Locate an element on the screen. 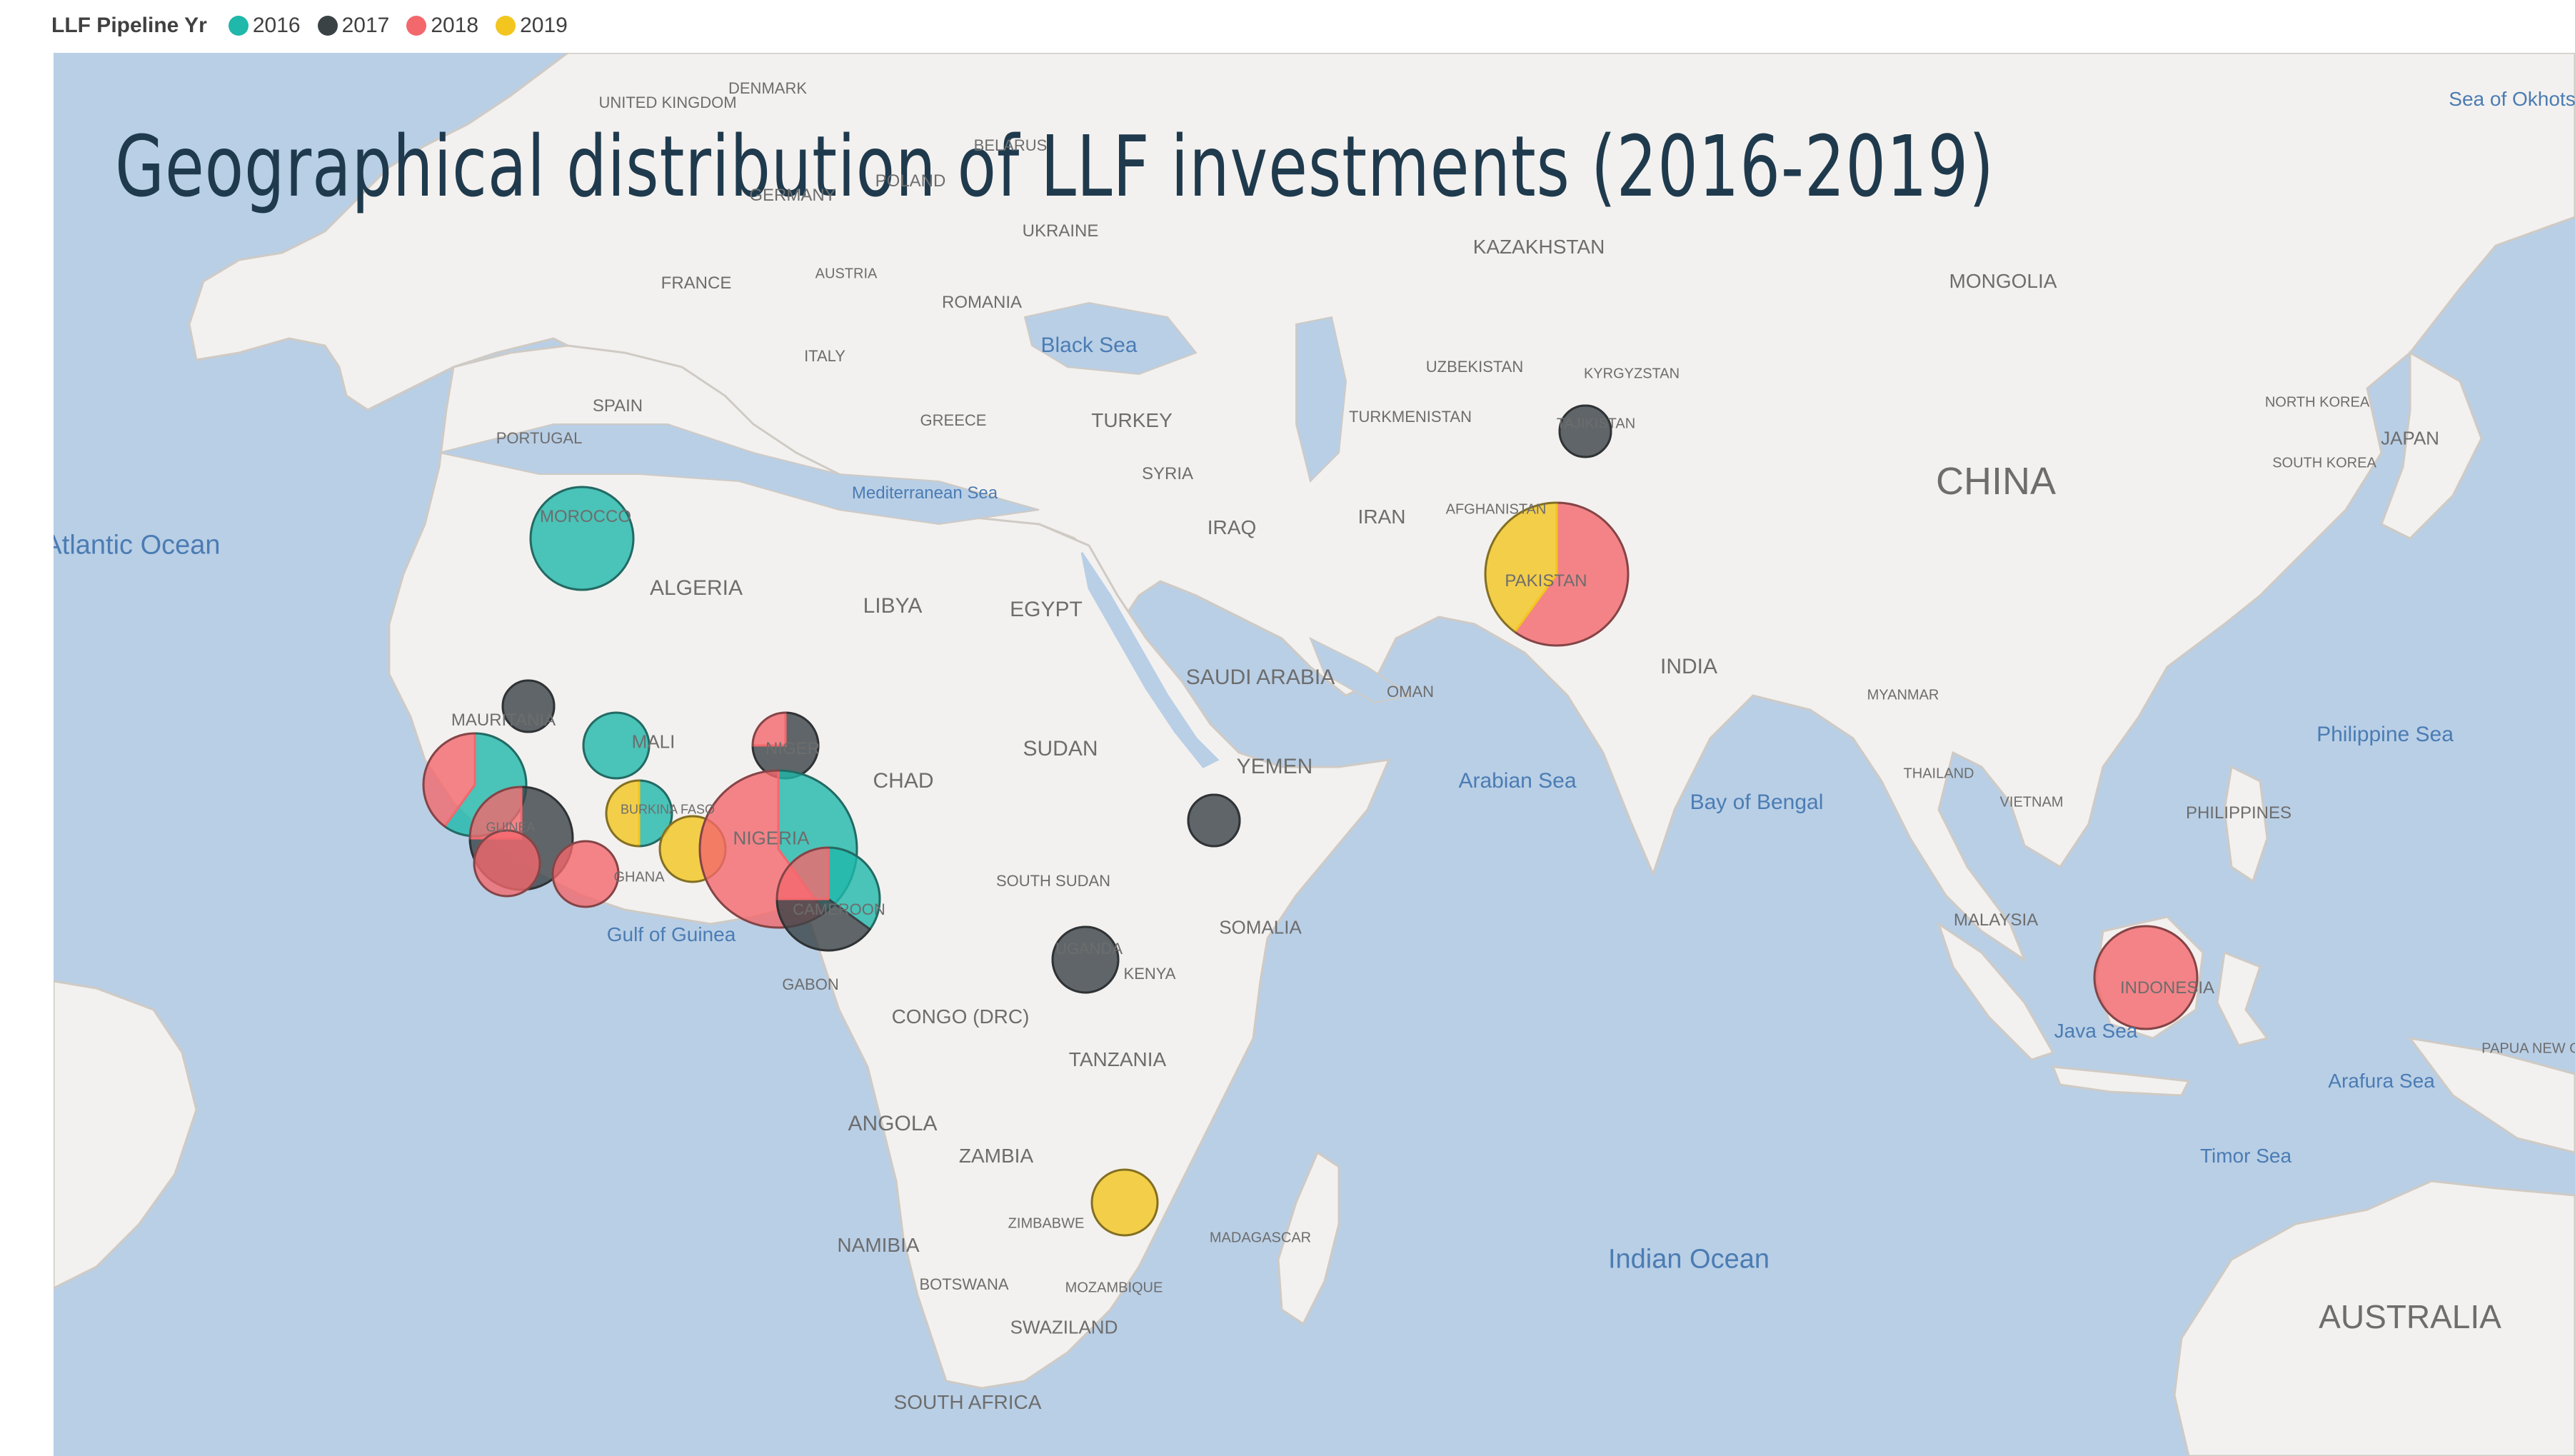 This screenshot has width=2575, height=1456. country-label-tajikistan: TAJIKISTAN is located at coordinates (1596, 424).